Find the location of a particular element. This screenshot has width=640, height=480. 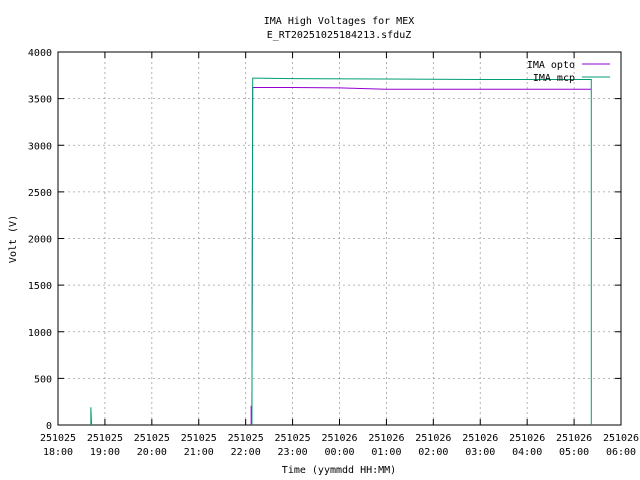

x-tick-label: 251026 05:00 is located at coordinates (574, 445).